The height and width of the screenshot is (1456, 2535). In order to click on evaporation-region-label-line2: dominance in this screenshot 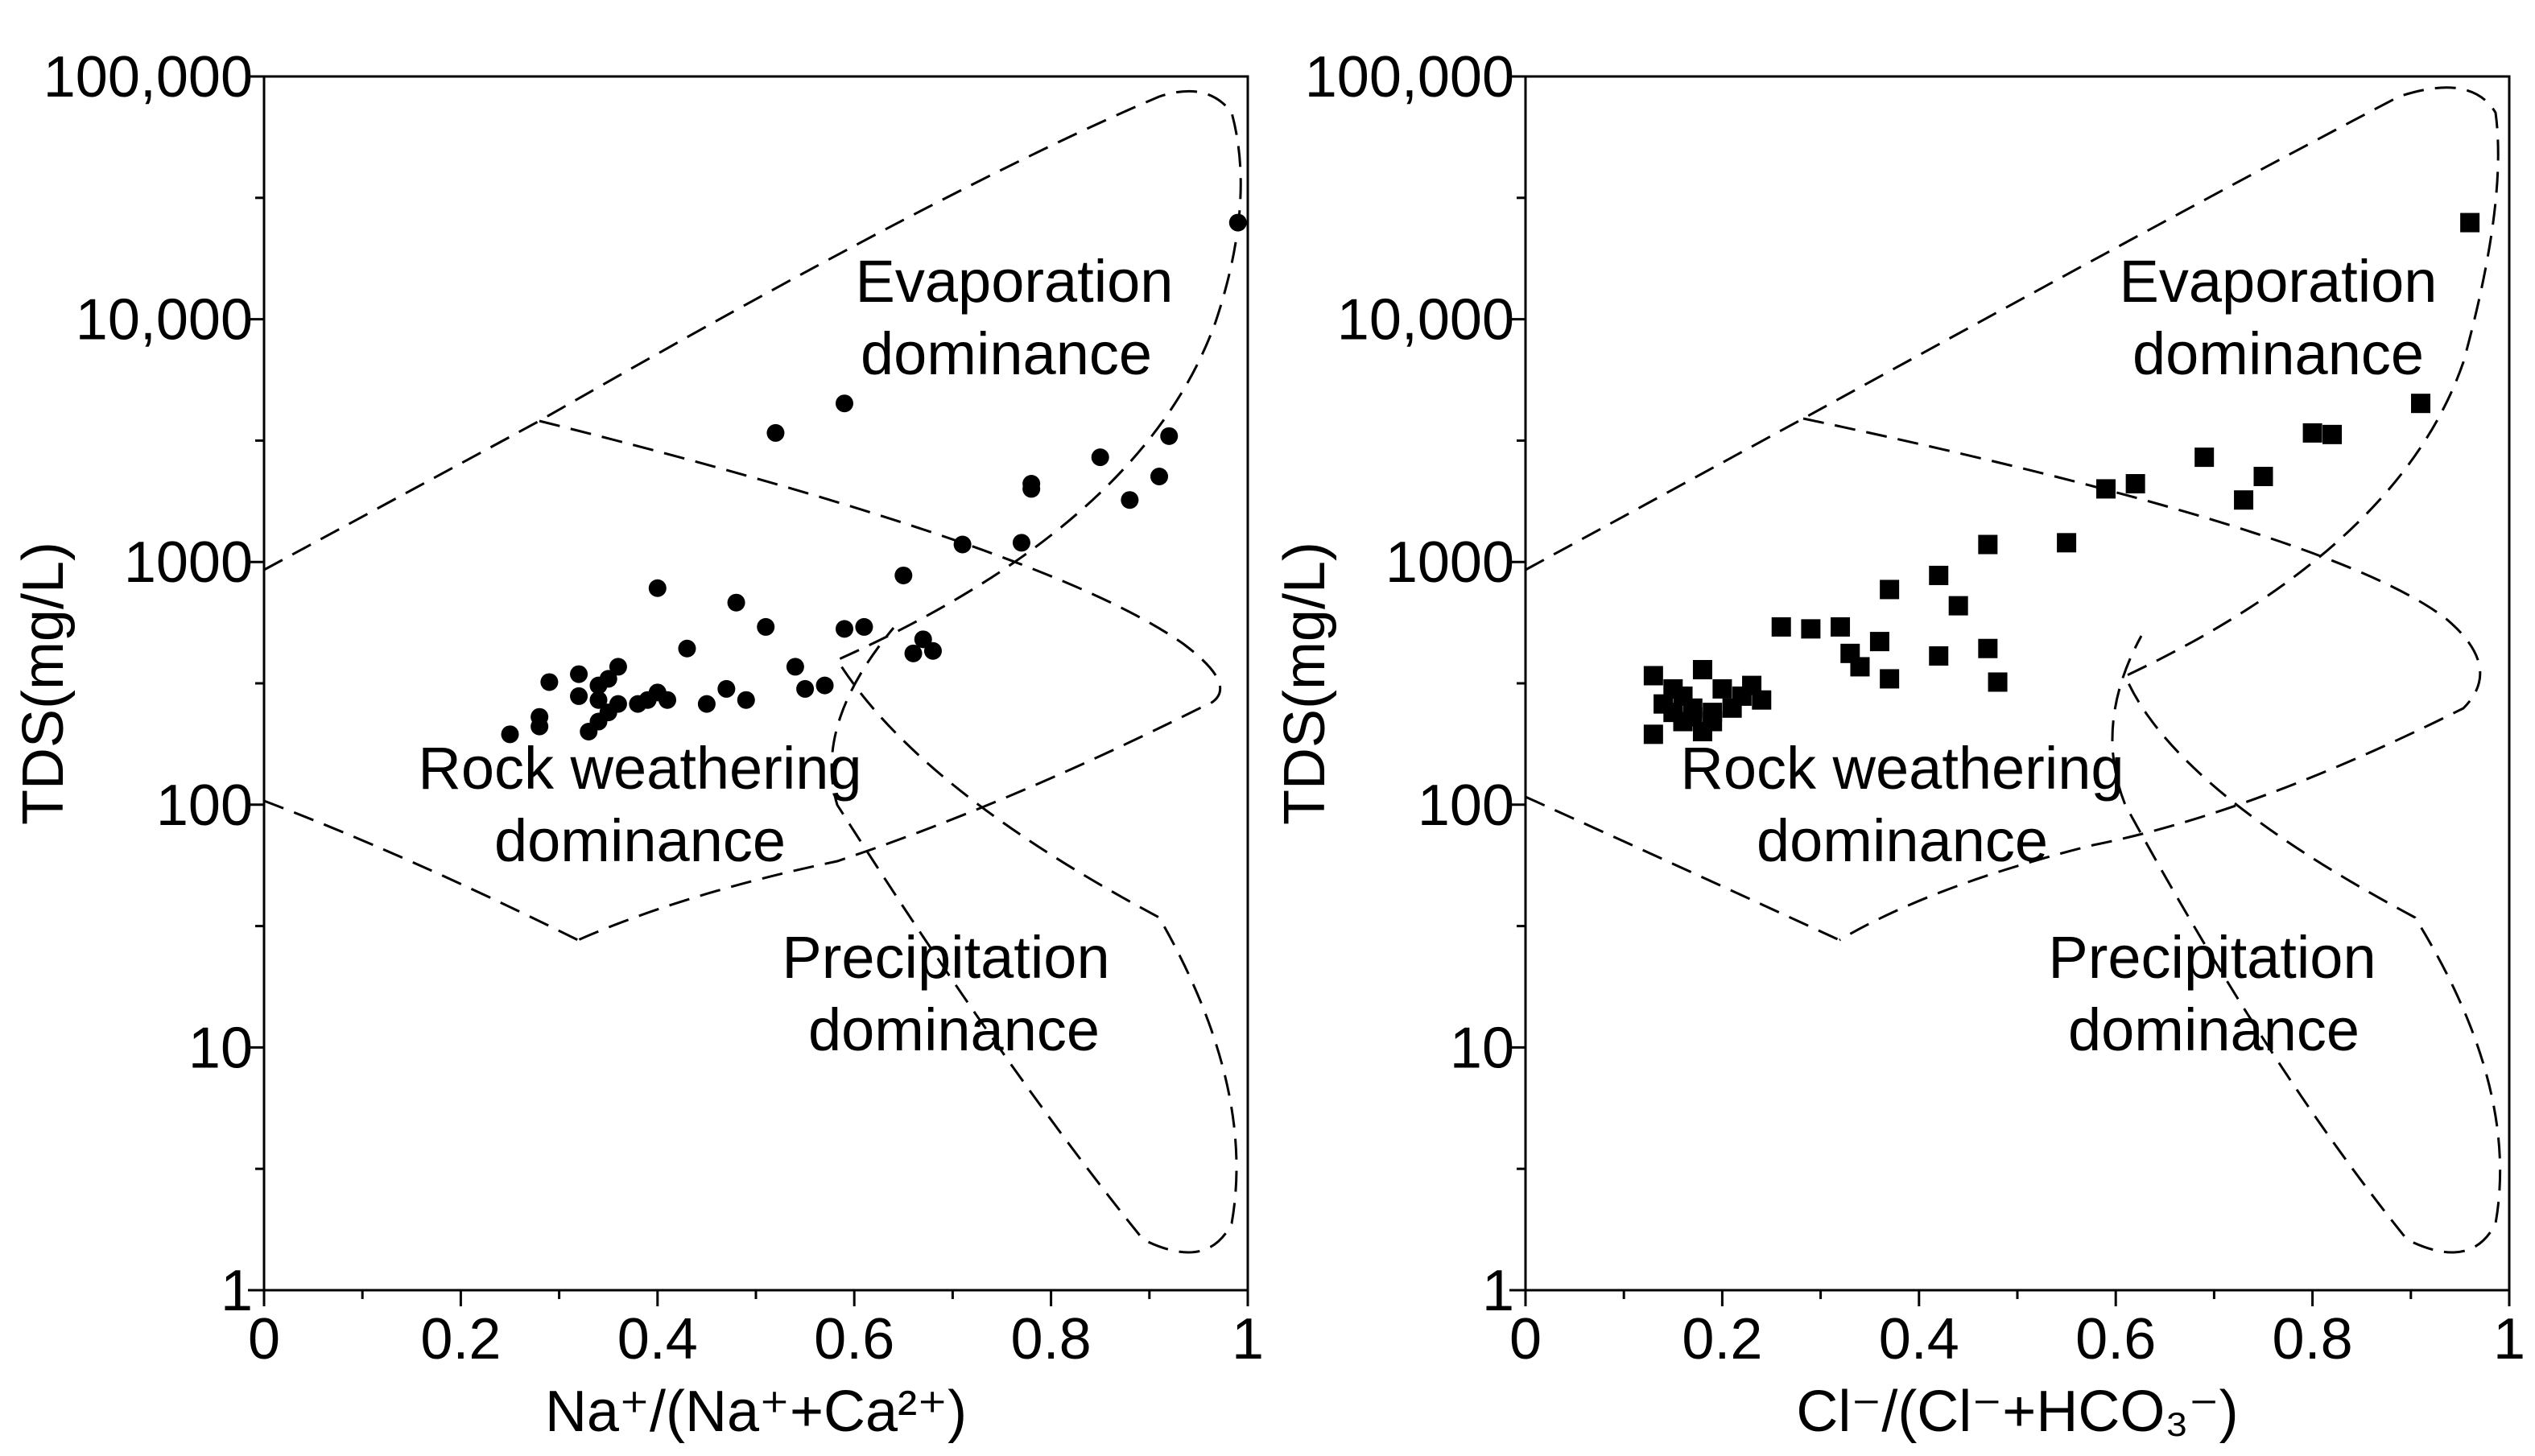, I will do `click(2278, 353)`.